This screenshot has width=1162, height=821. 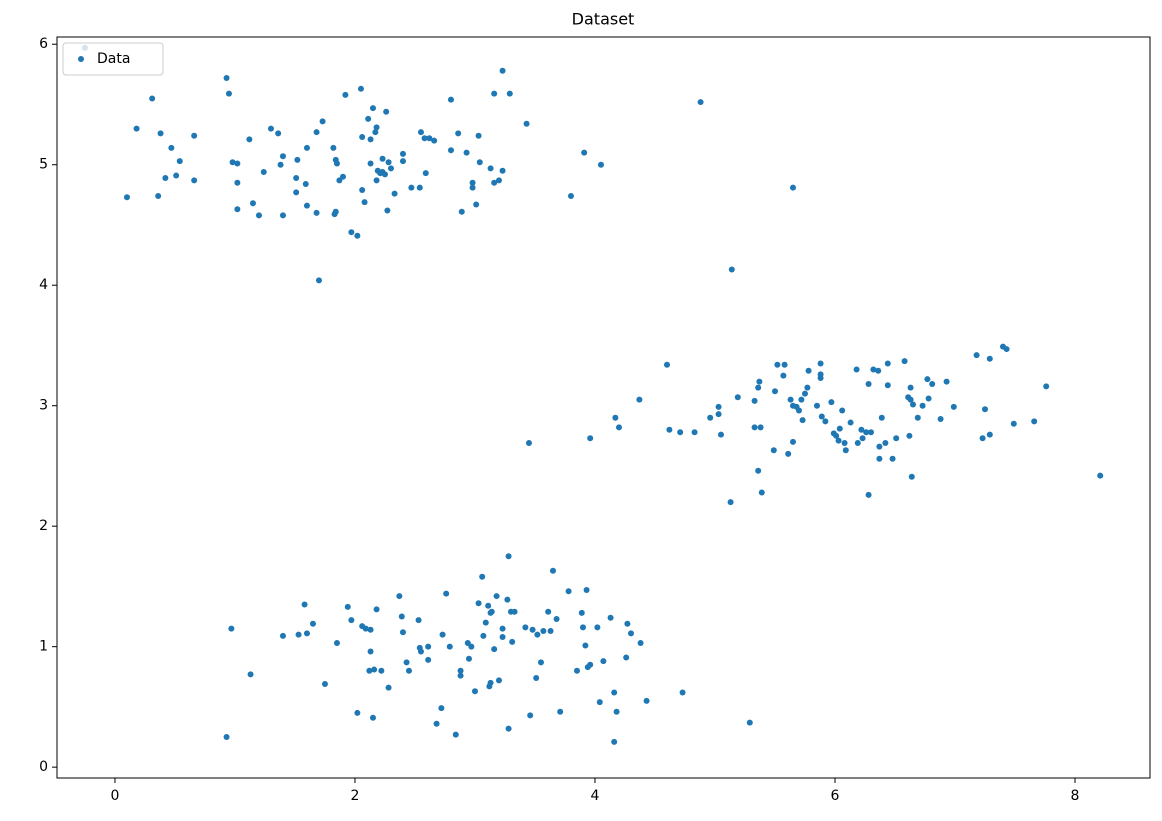 I want to click on x-tick-label: 0, so click(x=115, y=796).